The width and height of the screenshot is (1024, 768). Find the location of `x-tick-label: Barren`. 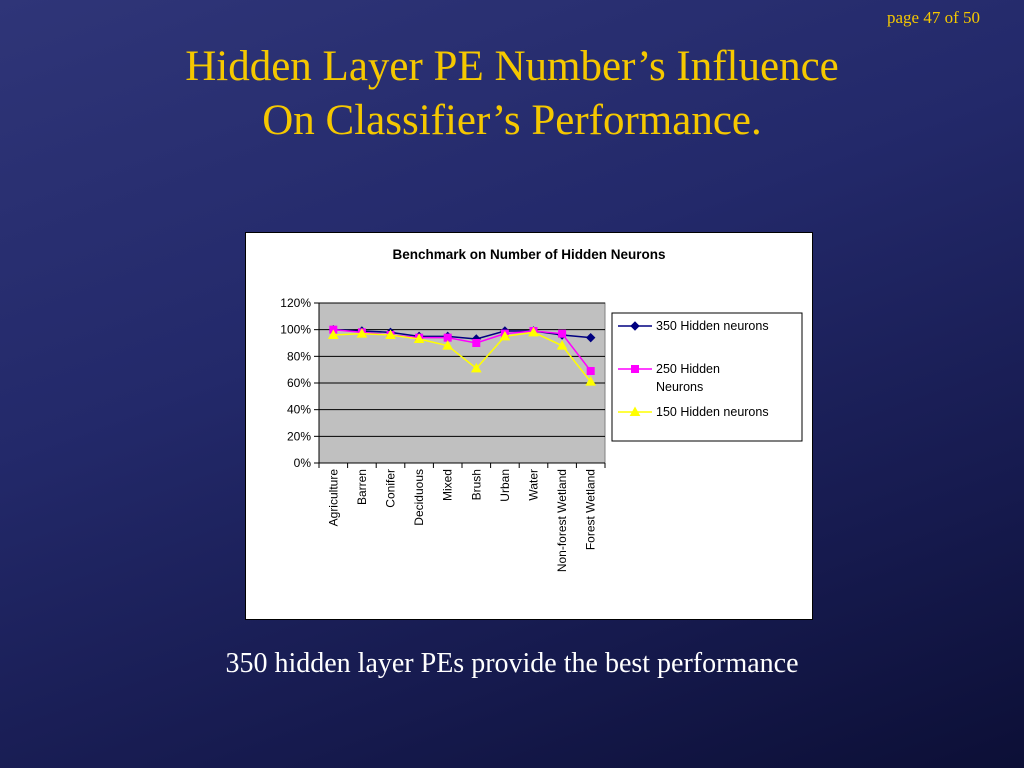

x-tick-label: Barren is located at coordinates (362, 487).